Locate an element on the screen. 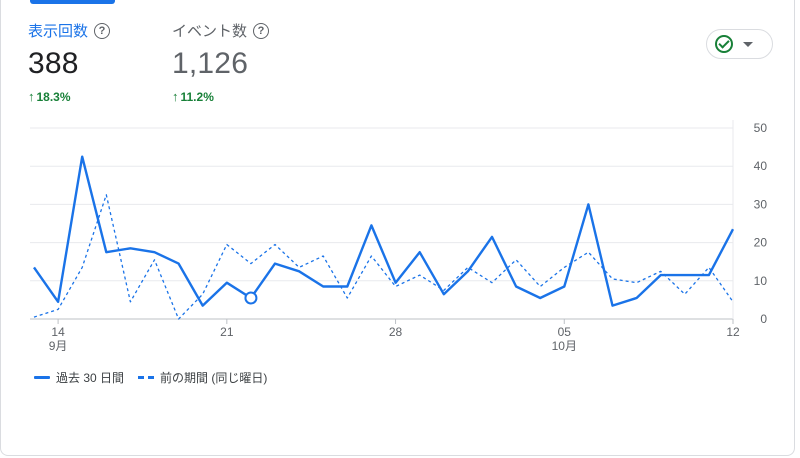 The width and height of the screenshot is (800, 458). y-tick-label: 50 is located at coordinates (761, 128).